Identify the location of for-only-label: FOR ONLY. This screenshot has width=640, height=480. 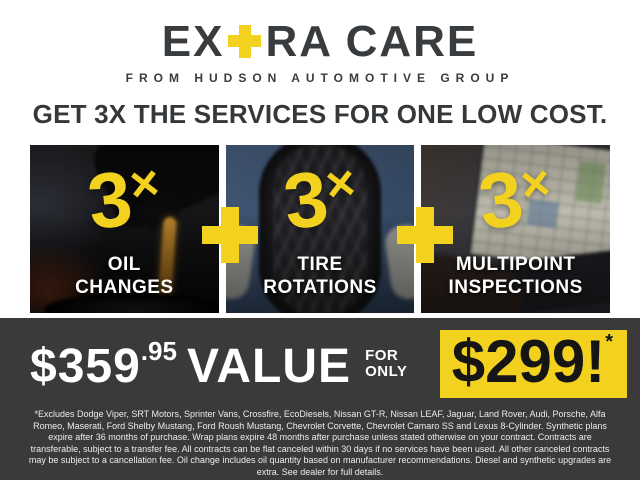
(386, 363).